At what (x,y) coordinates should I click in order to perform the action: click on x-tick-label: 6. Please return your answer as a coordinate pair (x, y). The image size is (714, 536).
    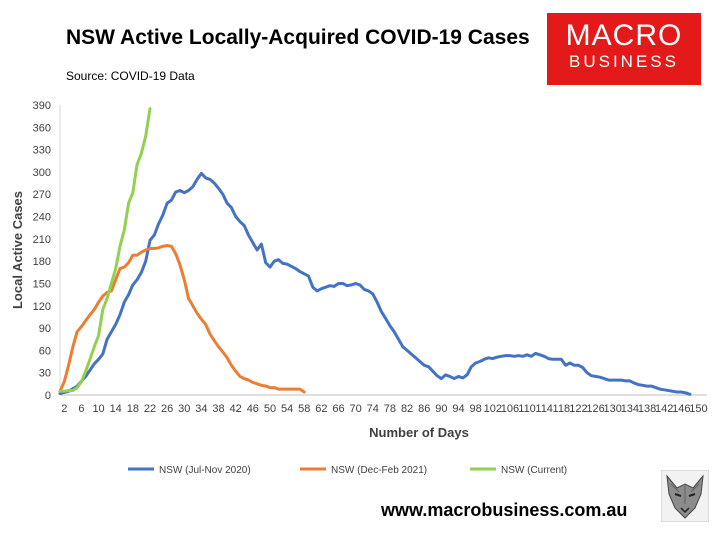
    Looking at the image, I should click on (81, 409).